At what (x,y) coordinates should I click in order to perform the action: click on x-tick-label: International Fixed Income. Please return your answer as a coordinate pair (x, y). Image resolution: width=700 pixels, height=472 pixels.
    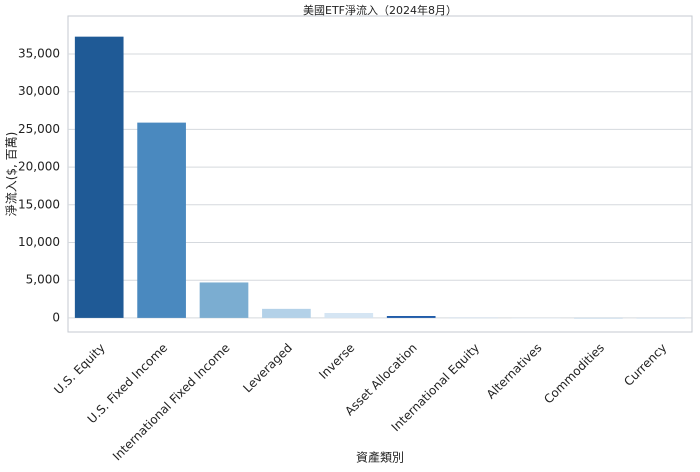
    Looking at the image, I should click on (171, 402).